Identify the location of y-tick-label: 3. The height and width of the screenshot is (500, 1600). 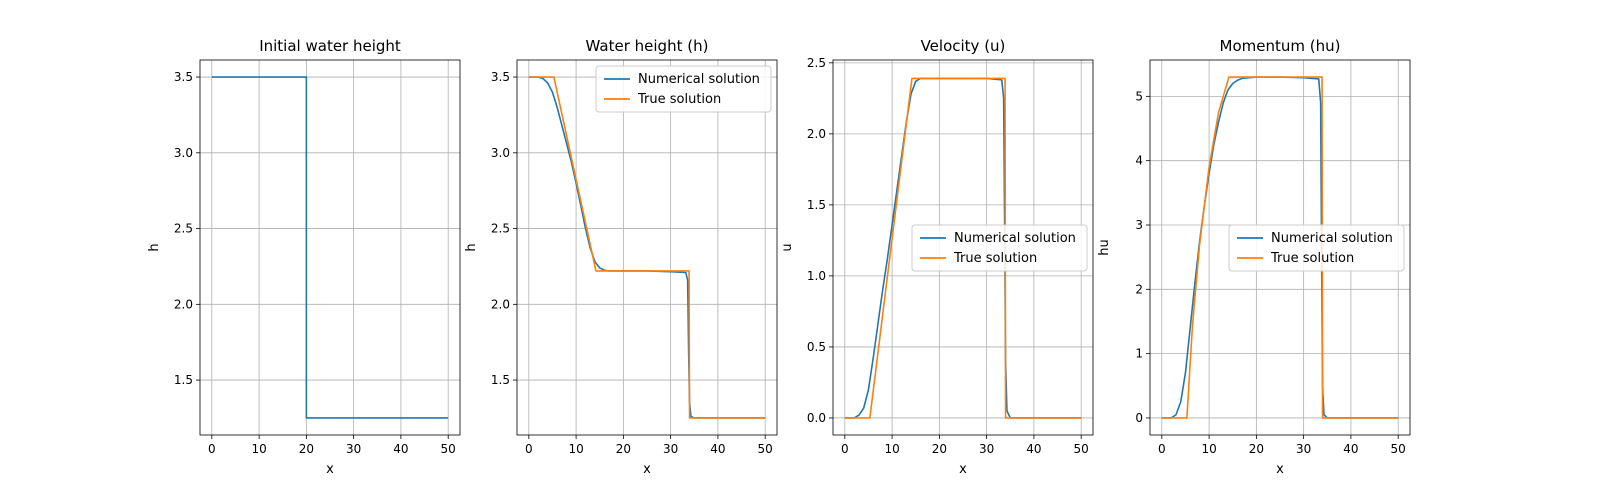
(1139, 225).